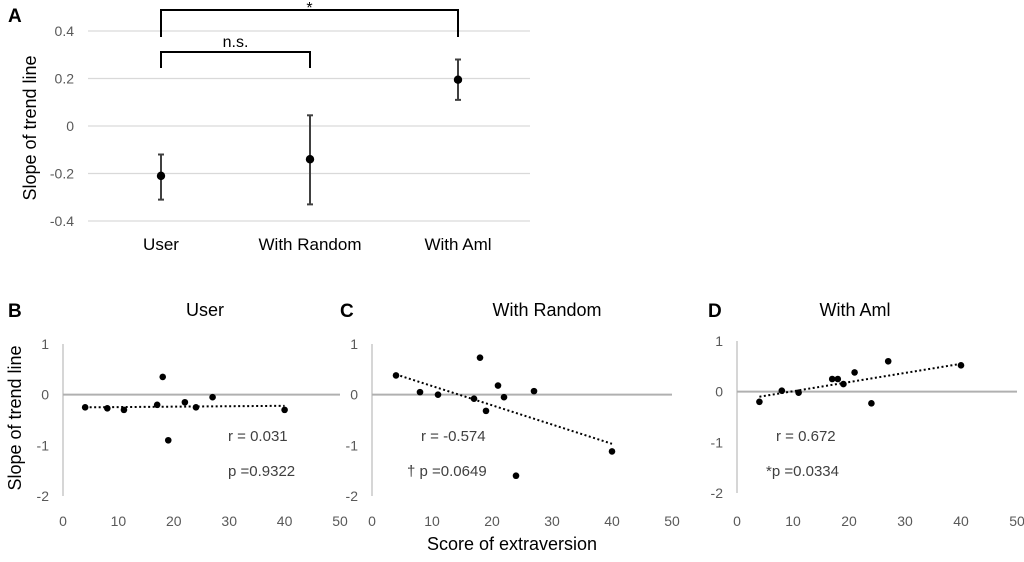  What do you see at coordinates (161, 244) in the screenshot?
I see `panel-a-category-label: User` at bounding box center [161, 244].